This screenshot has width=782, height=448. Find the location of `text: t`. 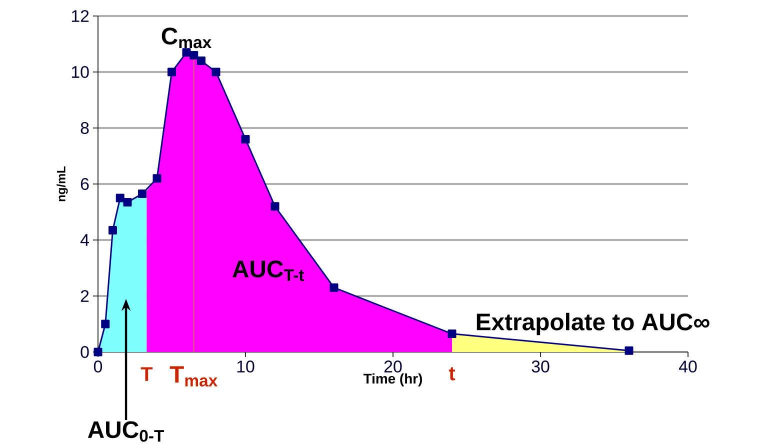

text: t is located at coordinates (452, 373).